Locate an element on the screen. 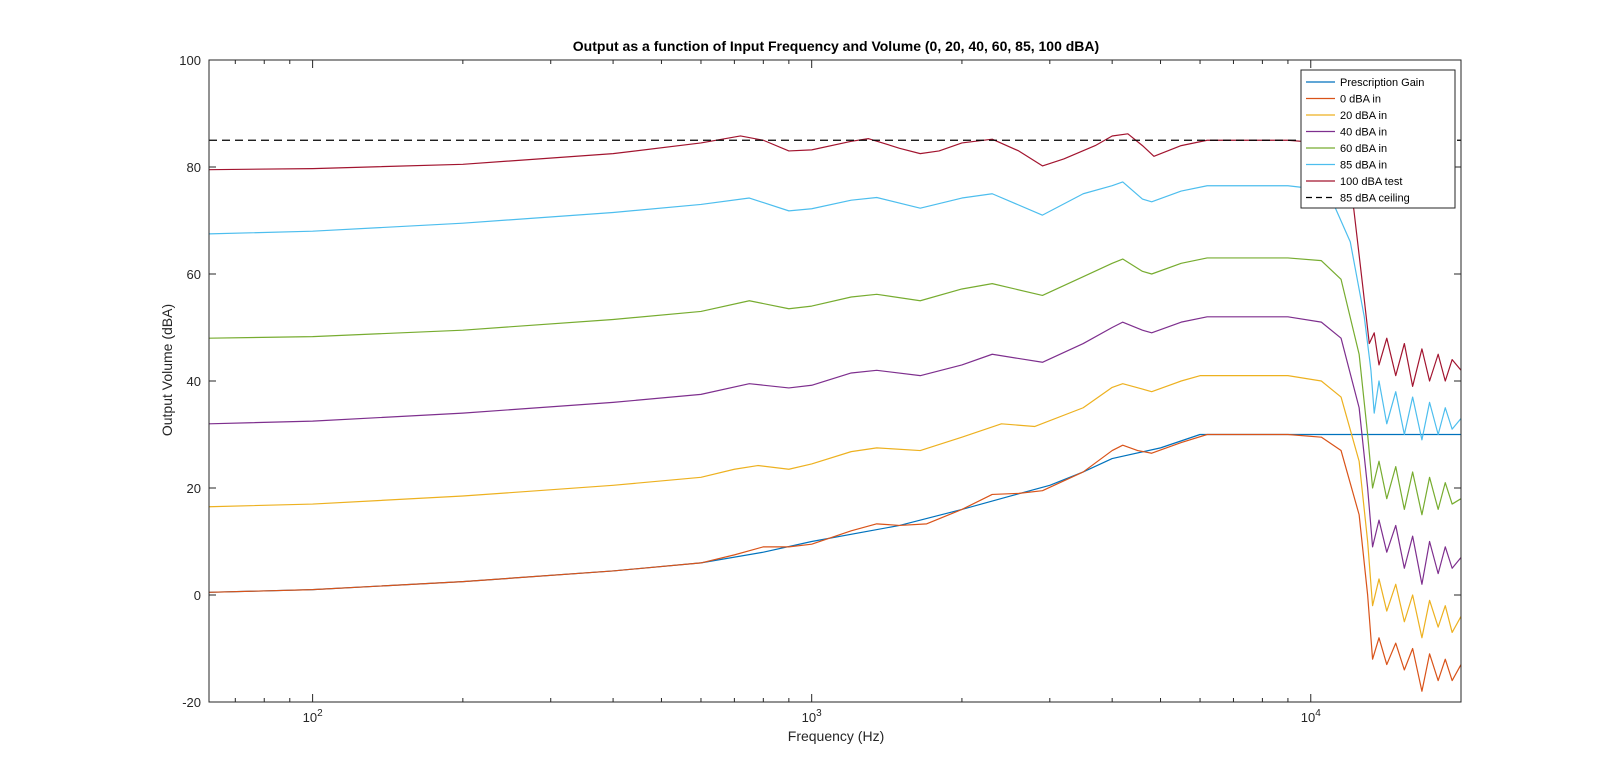  y-tick-label-0: -20 is located at coordinates (191, 702).